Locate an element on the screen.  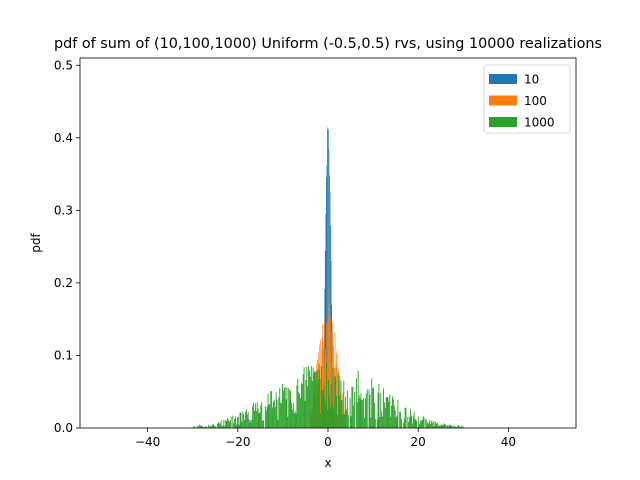
x-axis-label: x is located at coordinates (327, 463).